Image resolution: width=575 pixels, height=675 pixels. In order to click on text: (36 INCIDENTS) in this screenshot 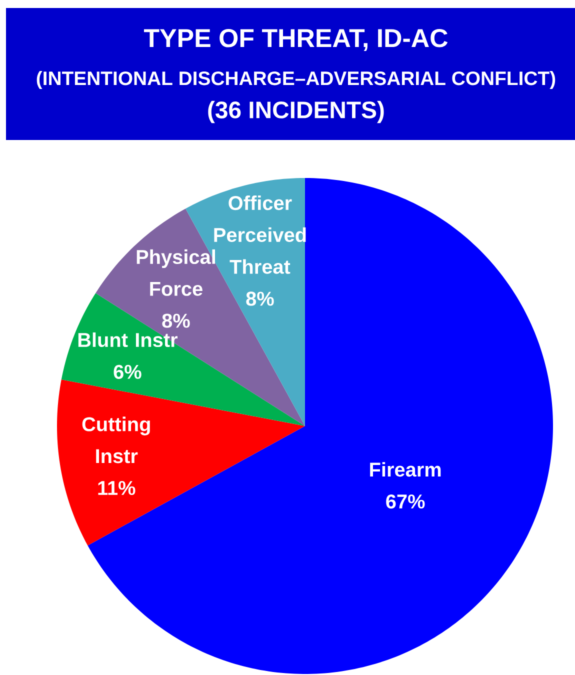, I will do `click(296, 112)`.